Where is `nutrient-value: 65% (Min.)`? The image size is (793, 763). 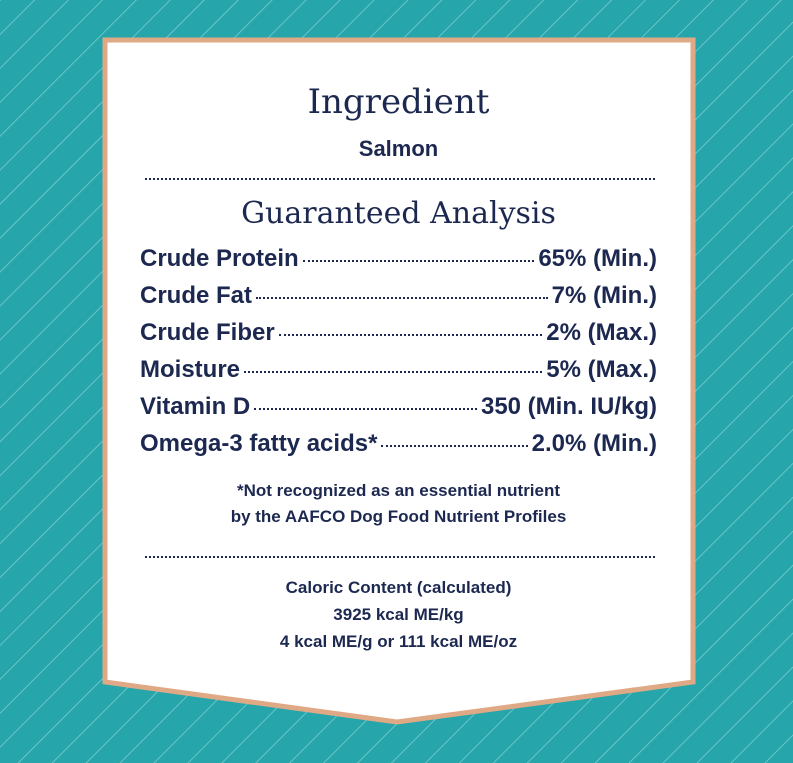
nutrient-value: 65% (Min.) is located at coordinates (597, 258).